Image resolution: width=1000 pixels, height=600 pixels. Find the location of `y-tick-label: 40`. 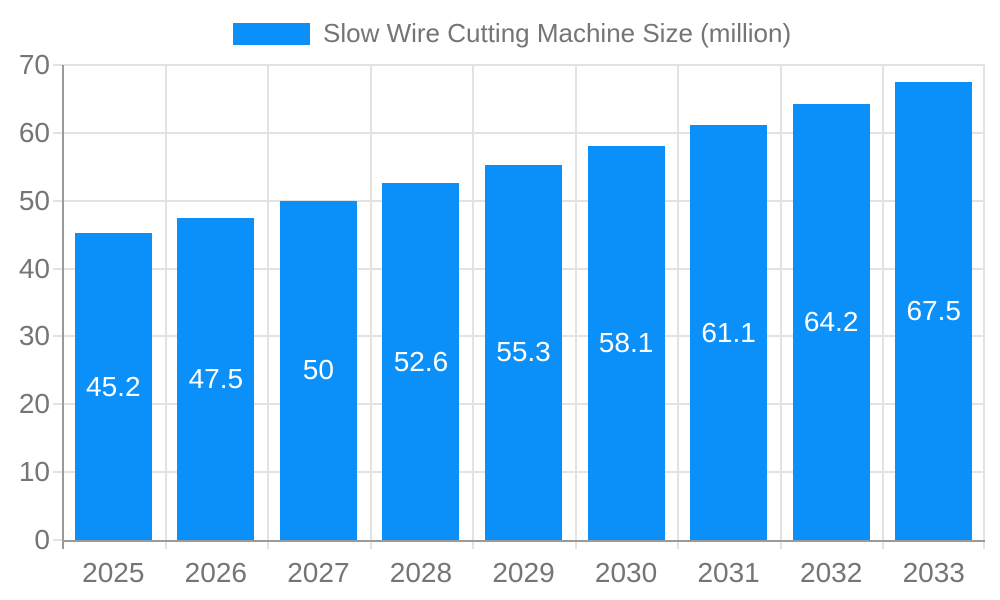

y-tick-label: 40 is located at coordinates (34, 268).